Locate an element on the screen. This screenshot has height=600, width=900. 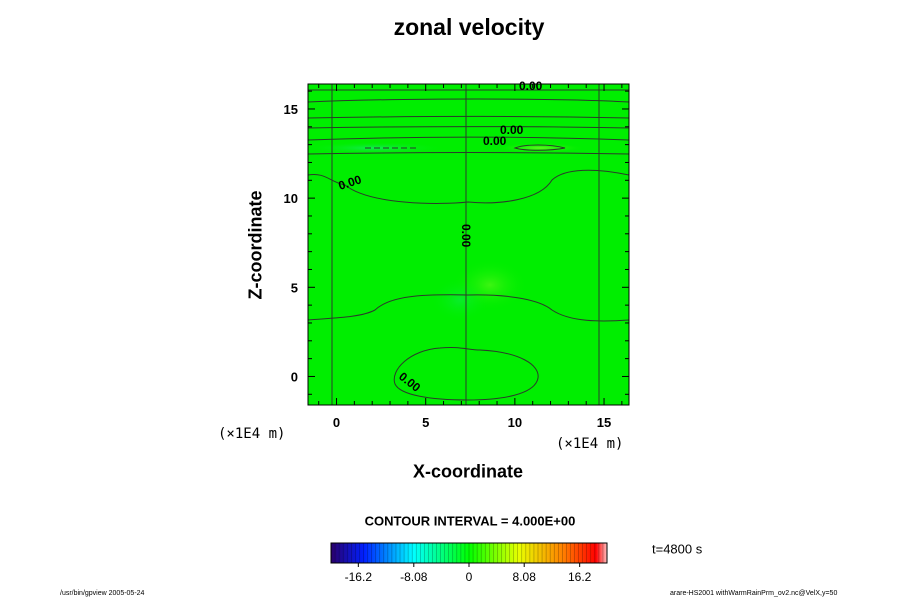
x-tick-label: 15 is located at coordinates (604, 422).